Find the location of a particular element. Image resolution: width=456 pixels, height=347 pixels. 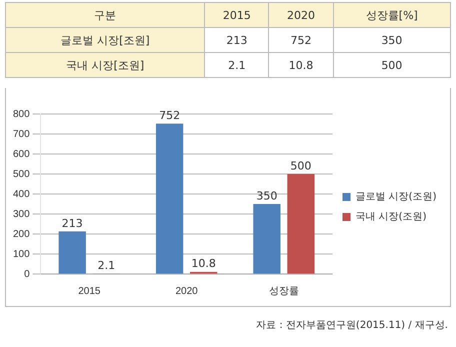

y-tick-label: 200 is located at coordinates (21, 234).